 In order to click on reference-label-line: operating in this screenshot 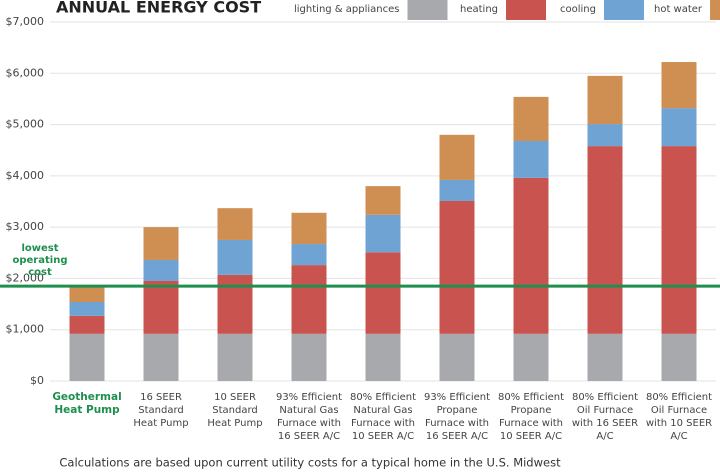, I will do `click(40, 260)`.